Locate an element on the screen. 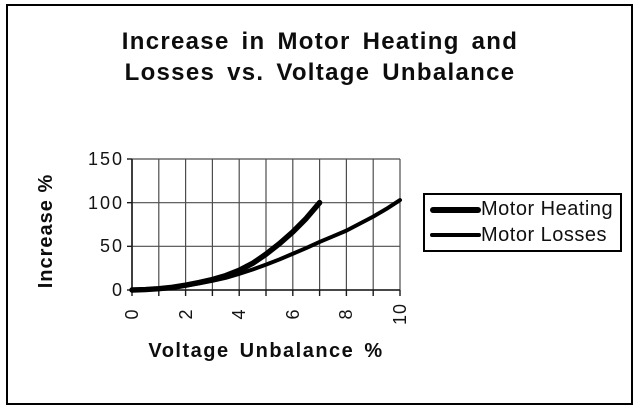  chart-title-line2: Losses vs. Voltage Unbalance is located at coordinates (320, 72).